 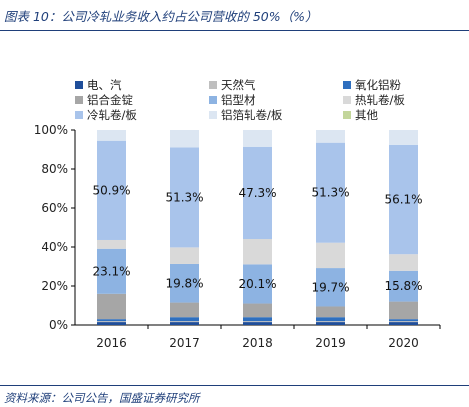 What do you see at coordinates (110, 100) in the screenshot?
I see `legend-label: 铝合金锭` at bounding box center [110, 100].